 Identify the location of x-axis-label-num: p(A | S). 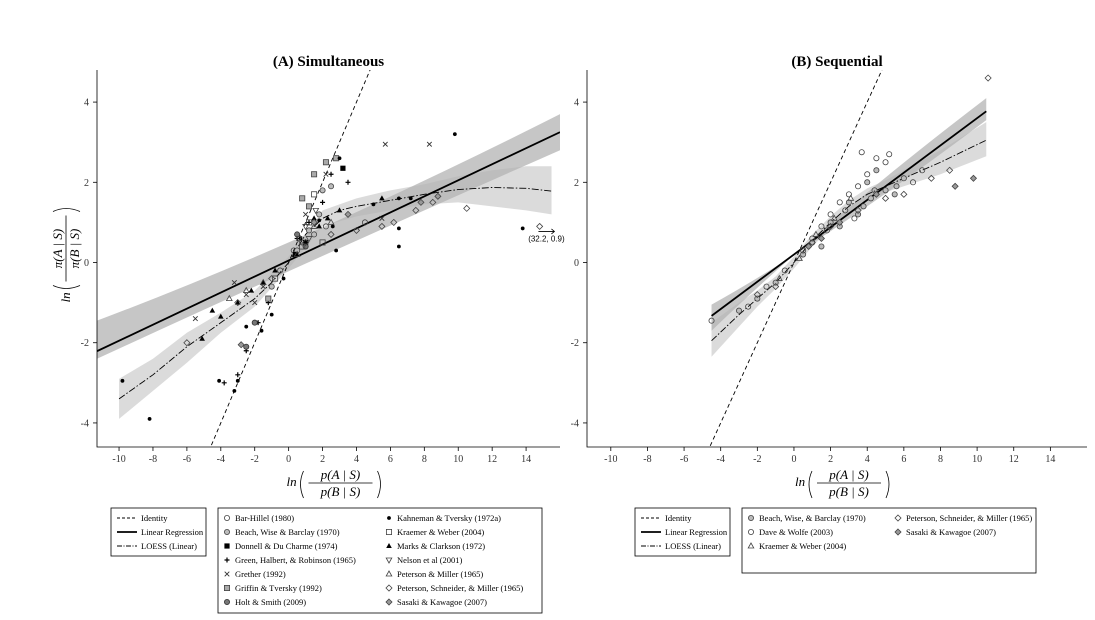
(848, 474).